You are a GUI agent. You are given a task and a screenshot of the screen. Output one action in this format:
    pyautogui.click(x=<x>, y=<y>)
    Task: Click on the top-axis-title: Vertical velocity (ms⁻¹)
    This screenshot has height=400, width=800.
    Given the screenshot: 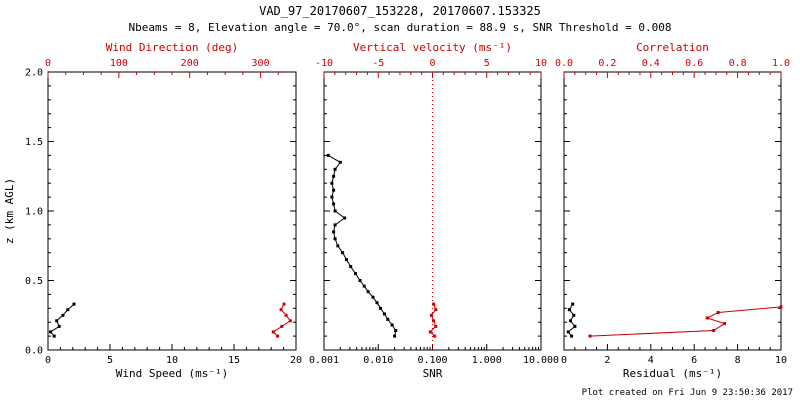 What is the action you would take?
    pyautogui.click(x=432, y=47)
    